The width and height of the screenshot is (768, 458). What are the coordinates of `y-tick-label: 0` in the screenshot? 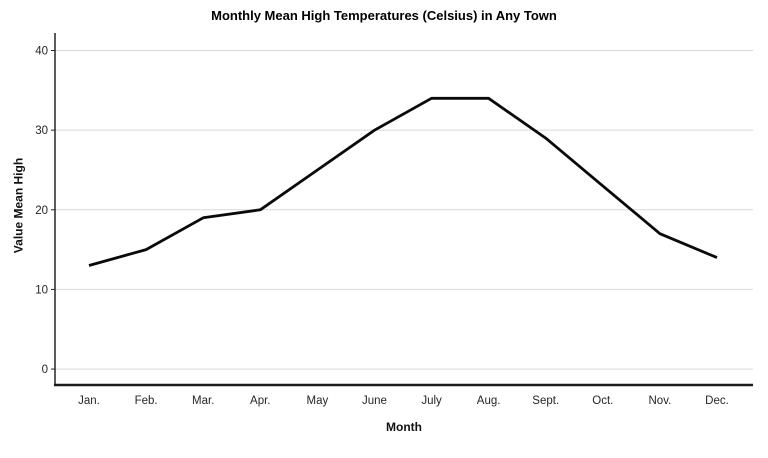 It's located at (45, 370).